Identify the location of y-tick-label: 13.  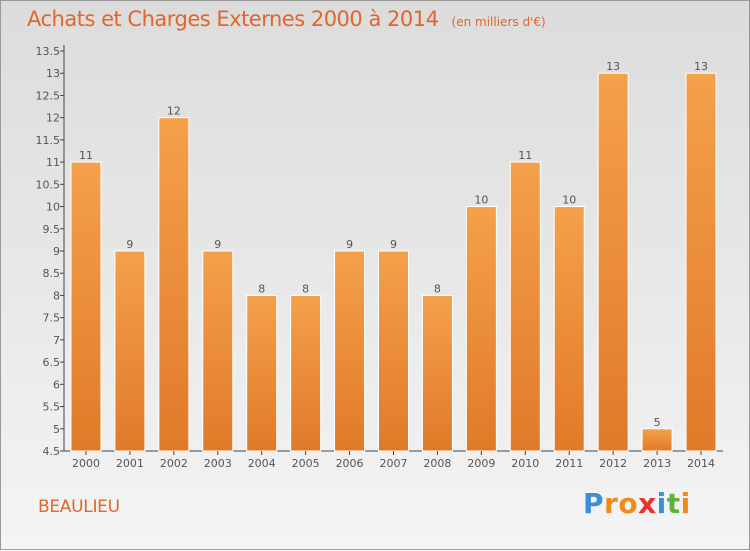
(53, 73).